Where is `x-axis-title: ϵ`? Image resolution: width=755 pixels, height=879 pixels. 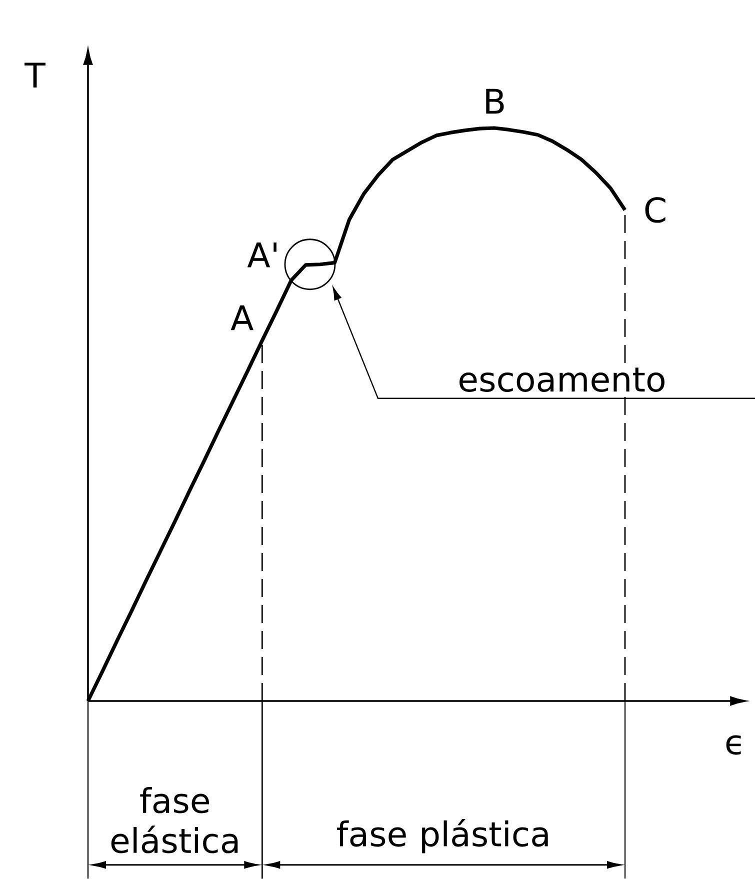
x-axis-title: ϵ is located at coordinates (733, 745).